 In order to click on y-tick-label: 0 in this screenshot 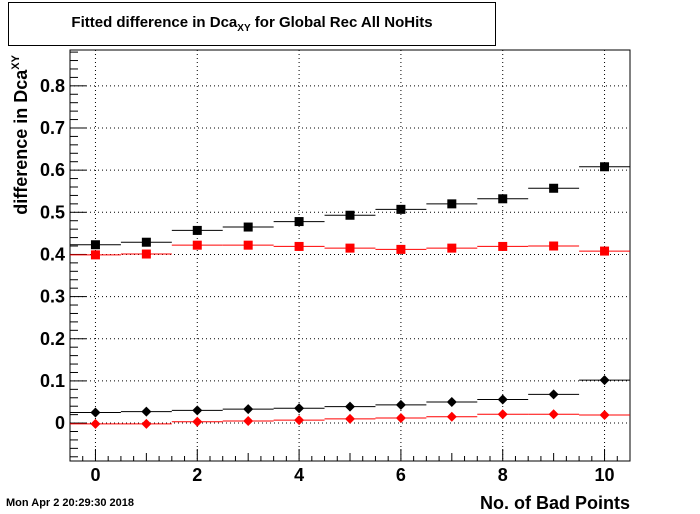, I will do `click(60, 423)`.